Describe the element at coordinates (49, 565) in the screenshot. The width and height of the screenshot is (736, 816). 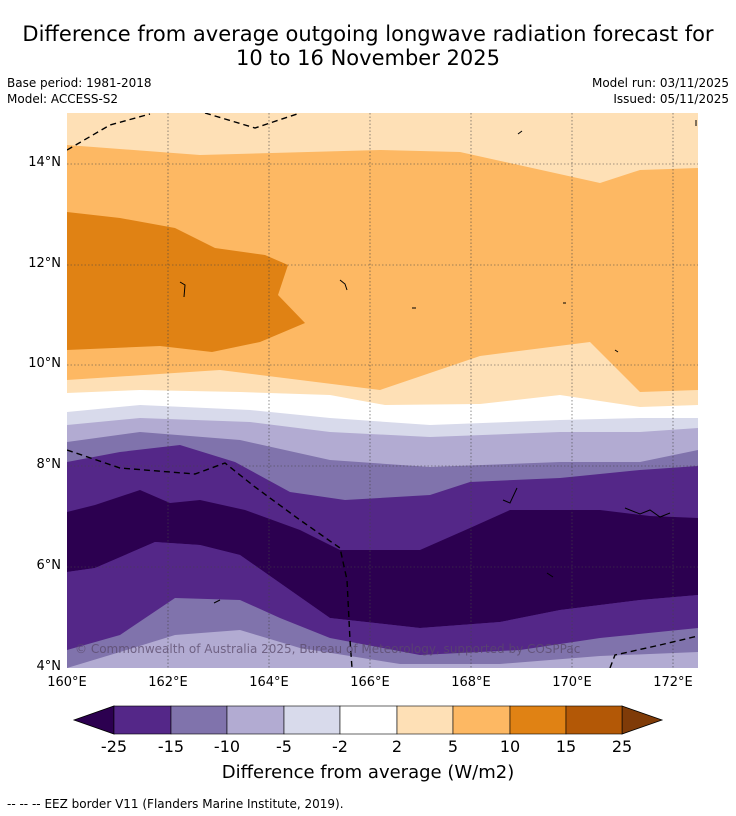
I see `lat-label-6n: 6°N` at that location.